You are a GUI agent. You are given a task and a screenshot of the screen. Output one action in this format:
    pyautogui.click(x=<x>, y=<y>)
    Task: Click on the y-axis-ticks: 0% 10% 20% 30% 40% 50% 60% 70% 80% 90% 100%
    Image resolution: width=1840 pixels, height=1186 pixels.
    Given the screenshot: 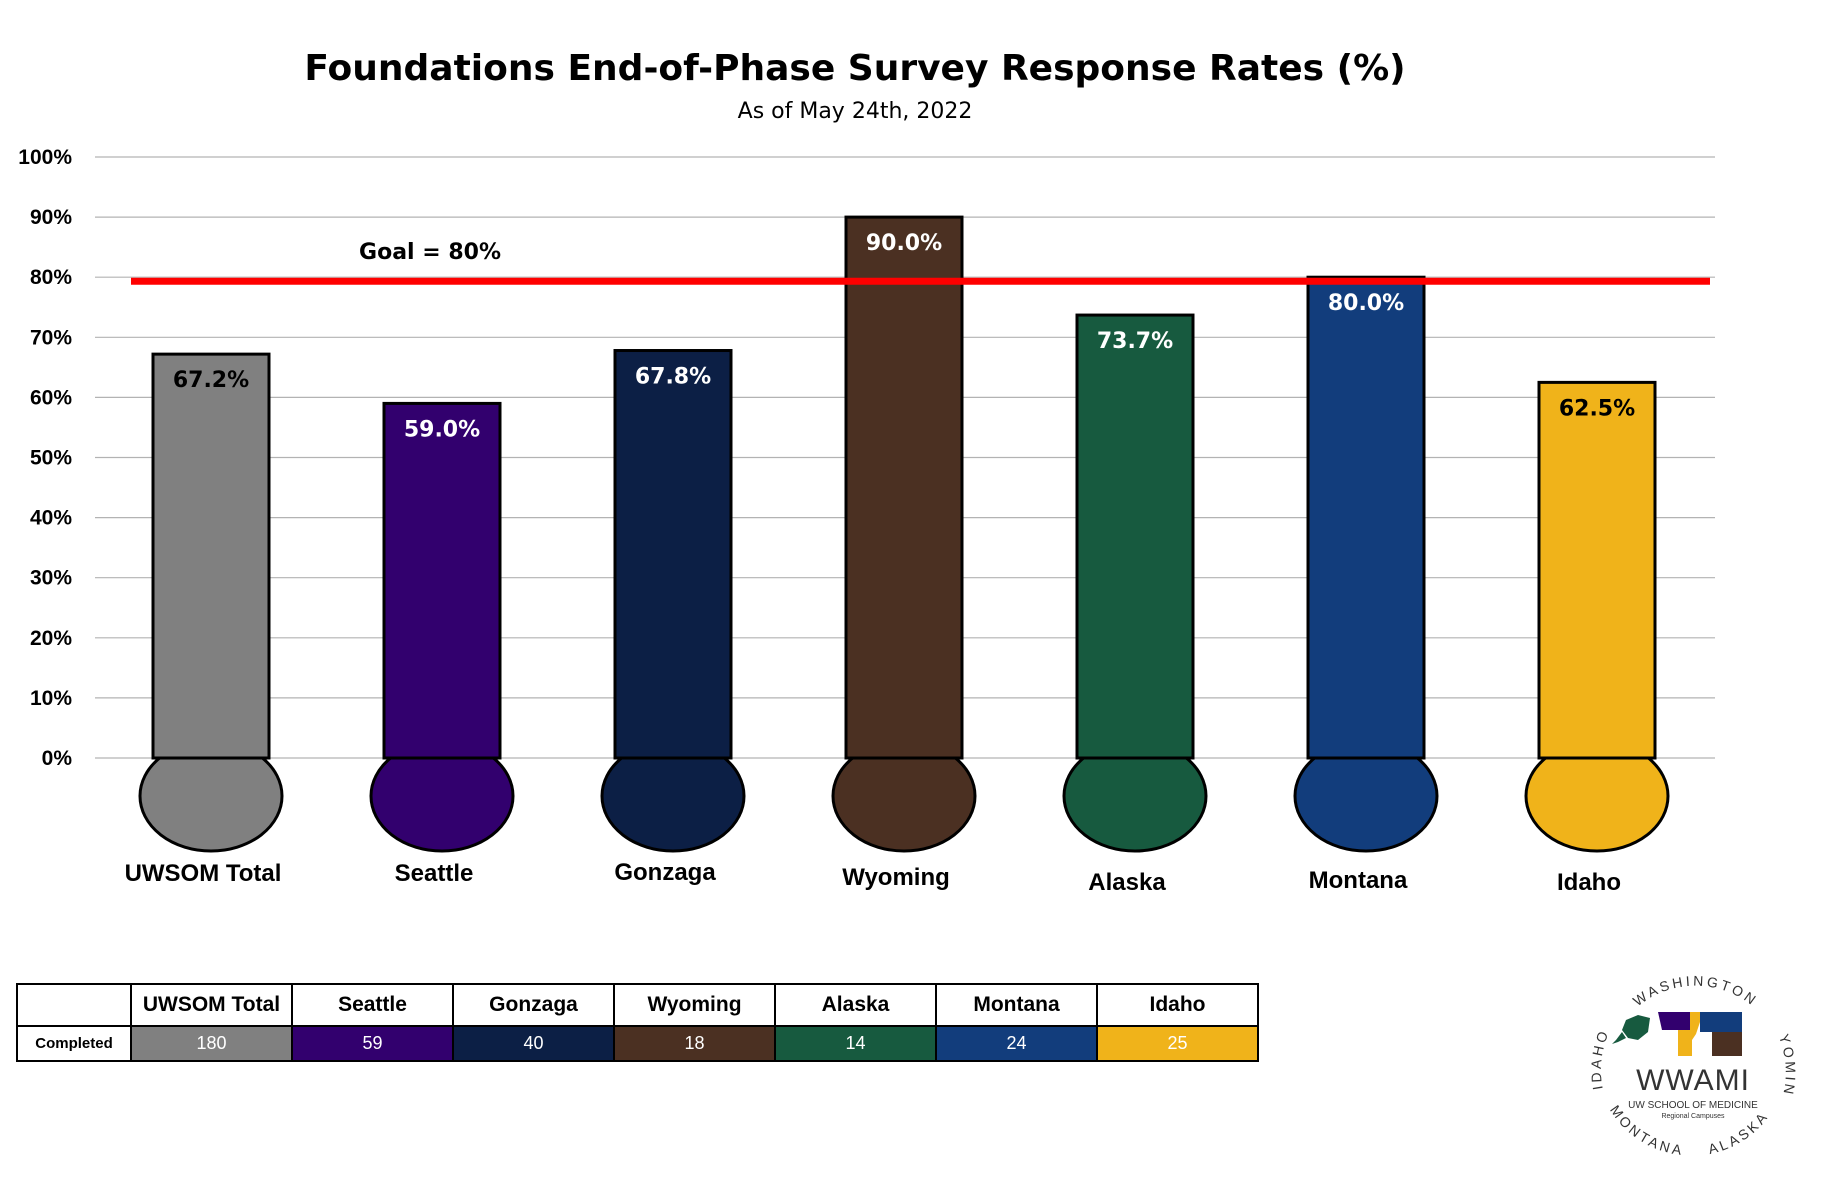 What is the action you would take?
    pyautogui.click(x=45, y=458)
    